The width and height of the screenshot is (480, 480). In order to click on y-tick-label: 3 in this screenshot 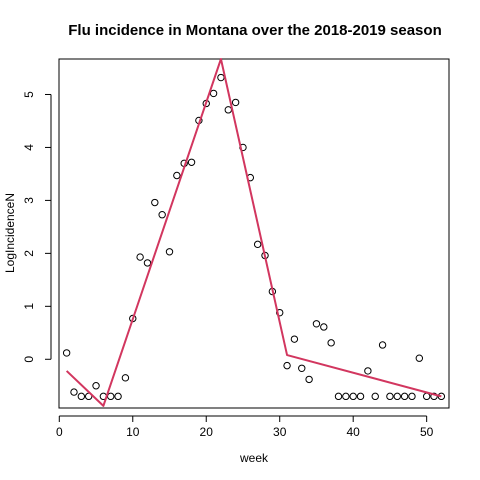, I will do `click(29, 200)`.